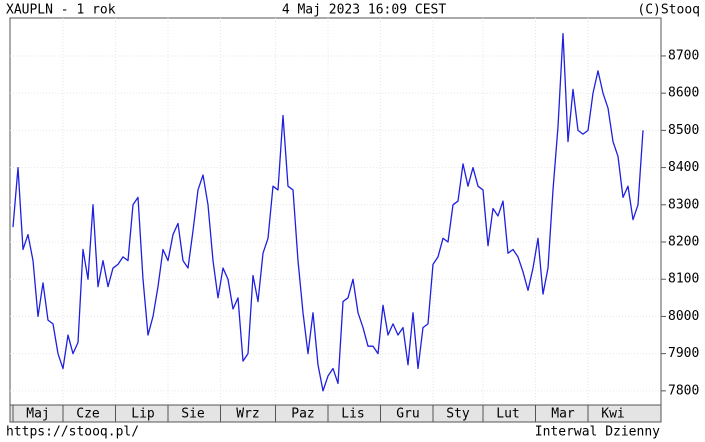  I want to click on x-tick-label: Gru, so click(407, 414).